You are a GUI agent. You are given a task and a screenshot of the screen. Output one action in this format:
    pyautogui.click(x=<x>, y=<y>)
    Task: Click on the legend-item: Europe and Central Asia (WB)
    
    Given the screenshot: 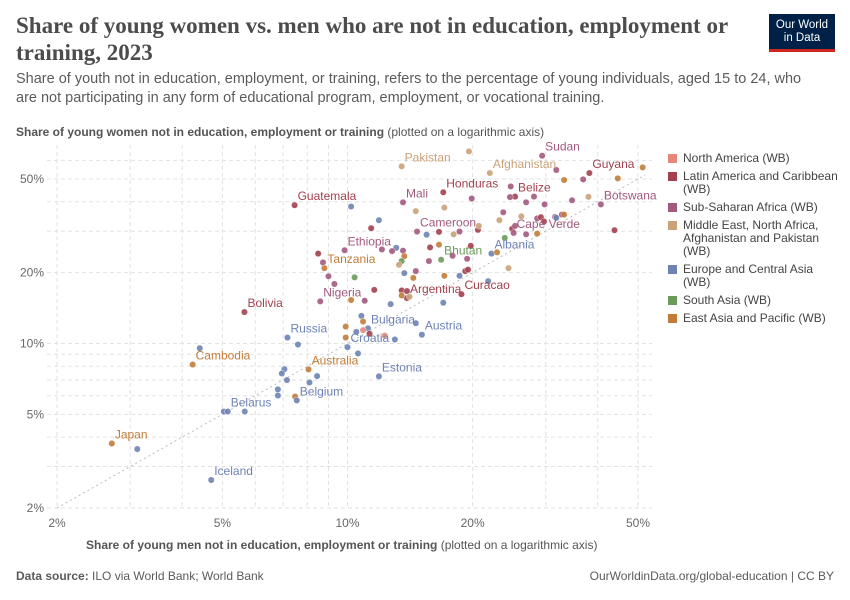 What is the action you would take?
    pyautogui.click(x=755, y=276)
    